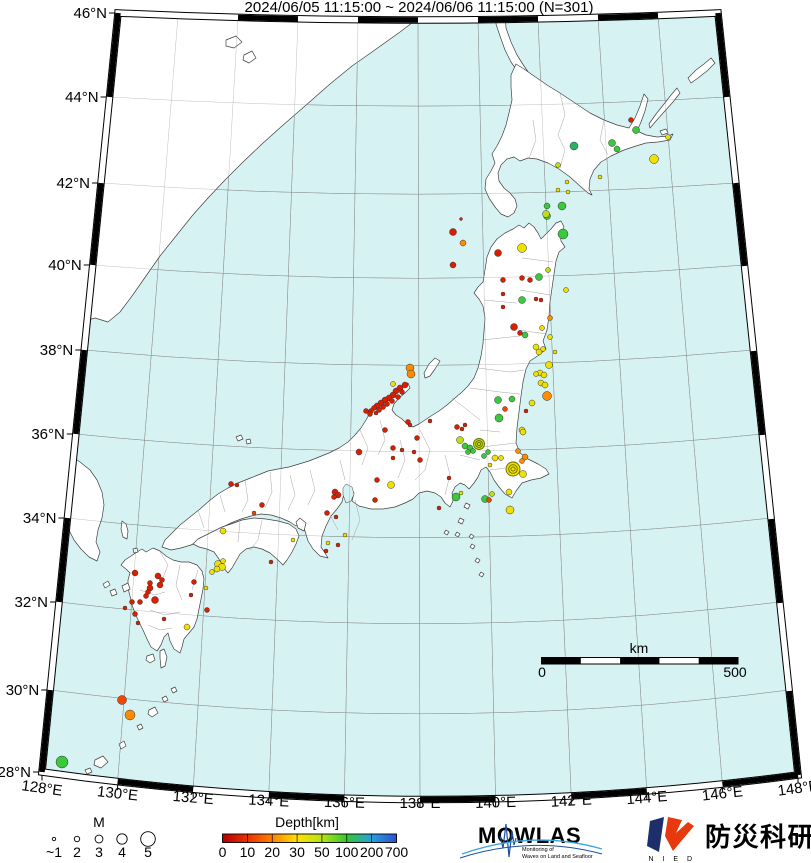 This screenshot has width=811, height=863. Describe the element at coordinates (538, 850) in the screenshot. I see `mowlas-tagline-1: Monitoring of` at that location.